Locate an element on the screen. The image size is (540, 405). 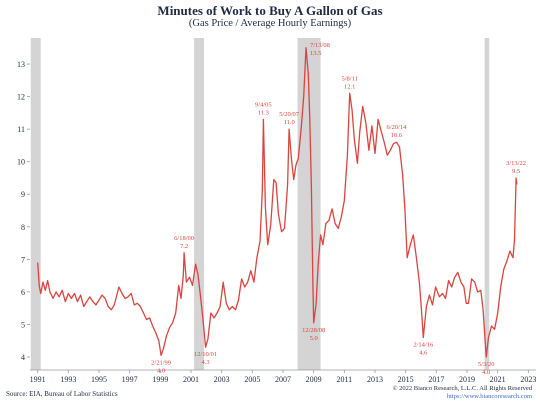
x-tick-label: 2007 is located at coordinates (283, 379).